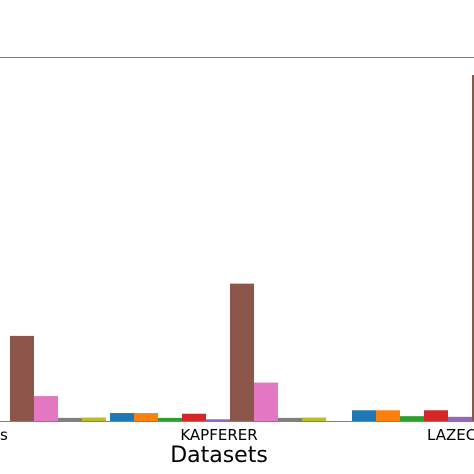 This screenshot has height=474, width=474. What do you see at coordinates (218, 435) in the screenshot?
I see `x-tick-label-kapferer: KAPFERER` at bounding box center [218, 435].